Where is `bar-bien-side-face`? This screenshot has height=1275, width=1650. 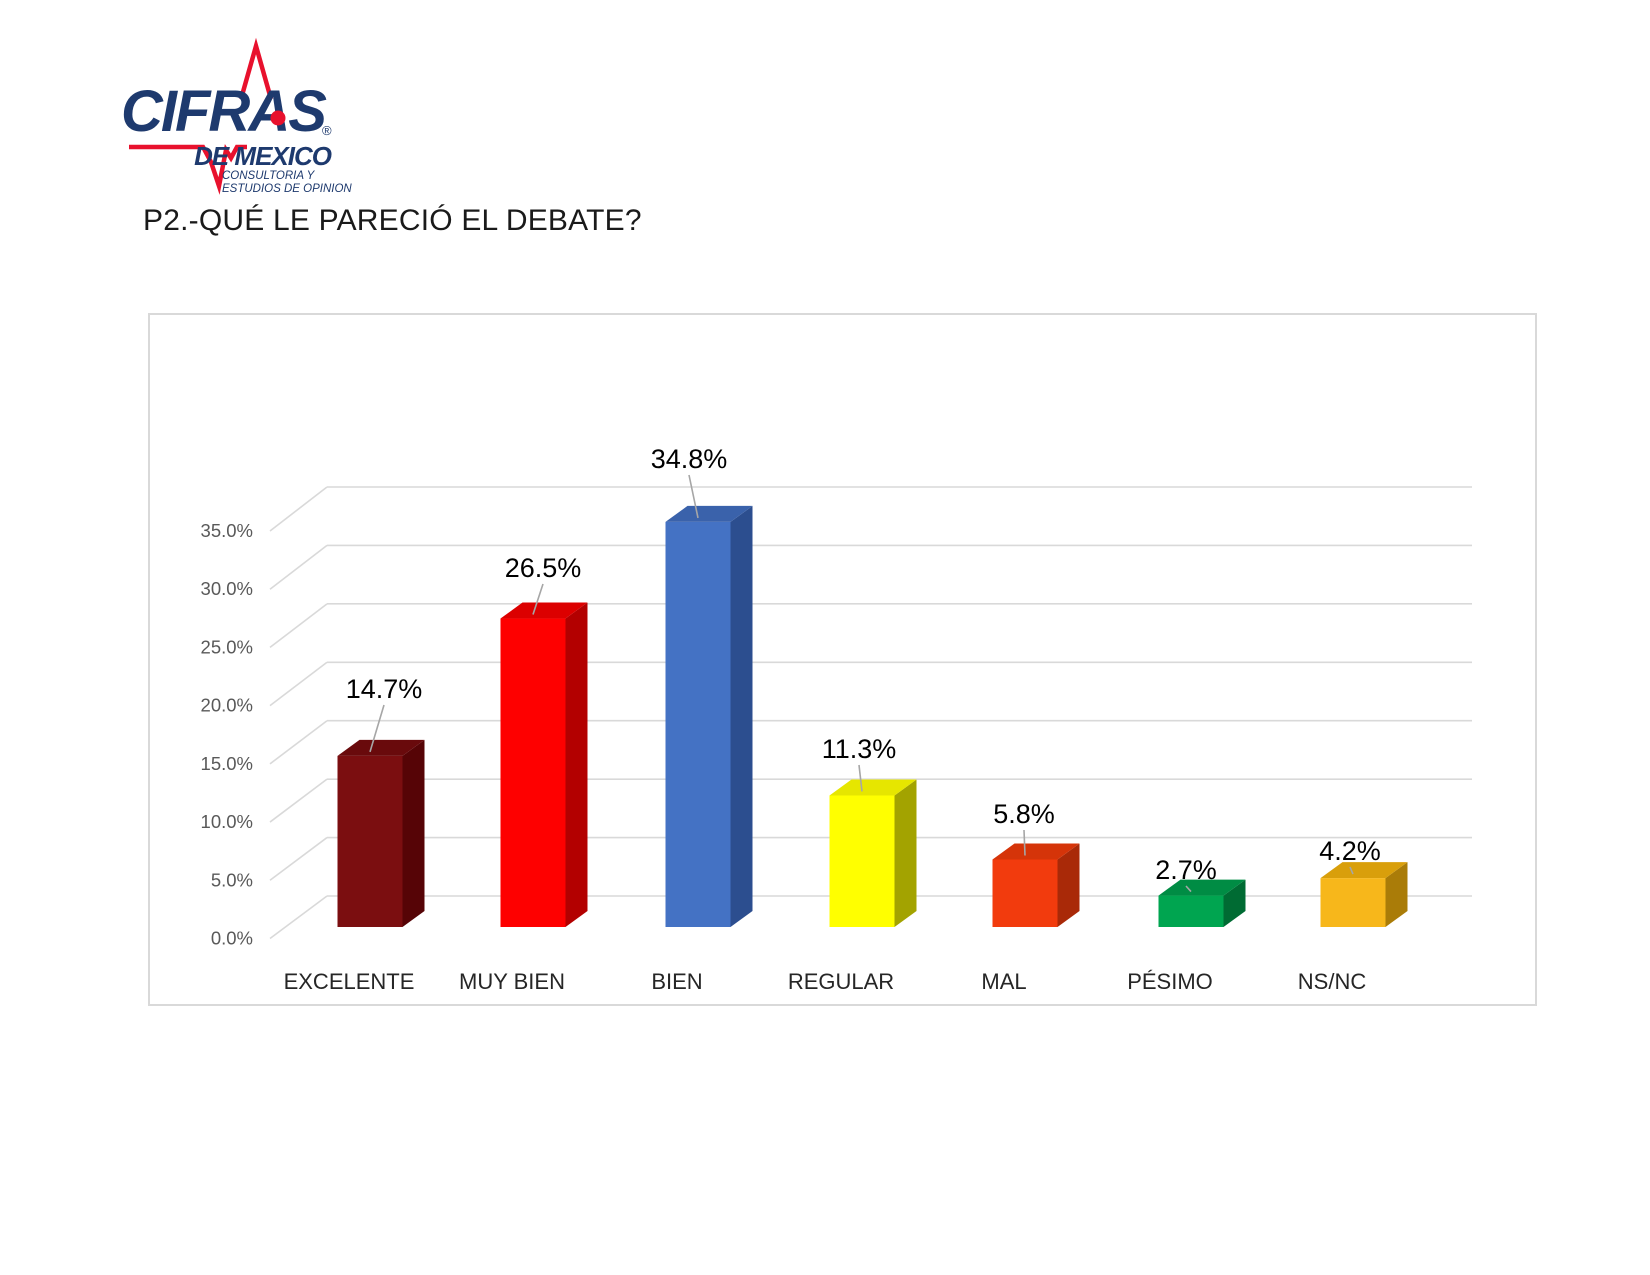
bar-bien-side-face is located at coordinates (741, 716).